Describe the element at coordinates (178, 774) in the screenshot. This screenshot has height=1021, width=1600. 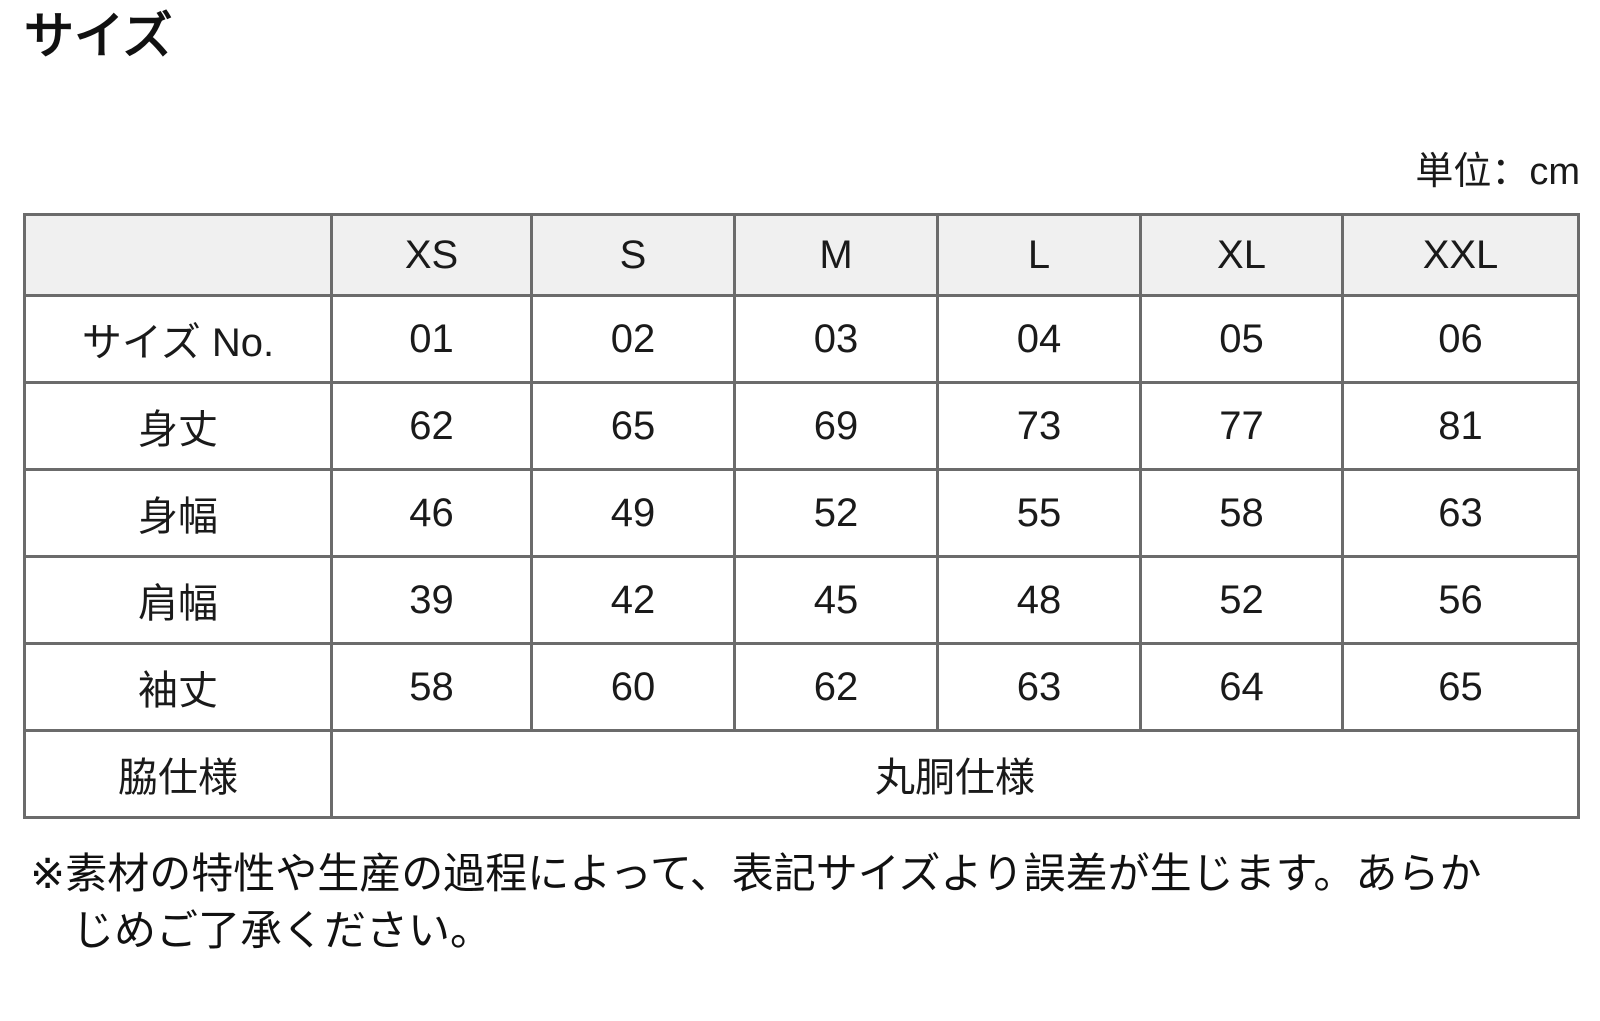
I see `row-label-side-spec: 脇仕様` at that location.